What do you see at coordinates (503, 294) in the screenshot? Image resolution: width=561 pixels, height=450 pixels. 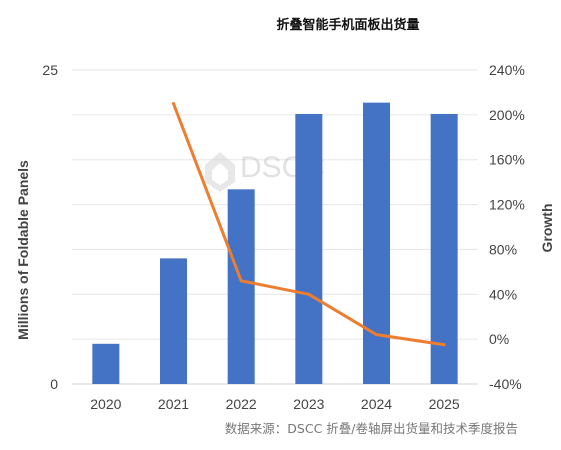 I see `y2-tick-label: 40%` at bounding box center [503, 294].